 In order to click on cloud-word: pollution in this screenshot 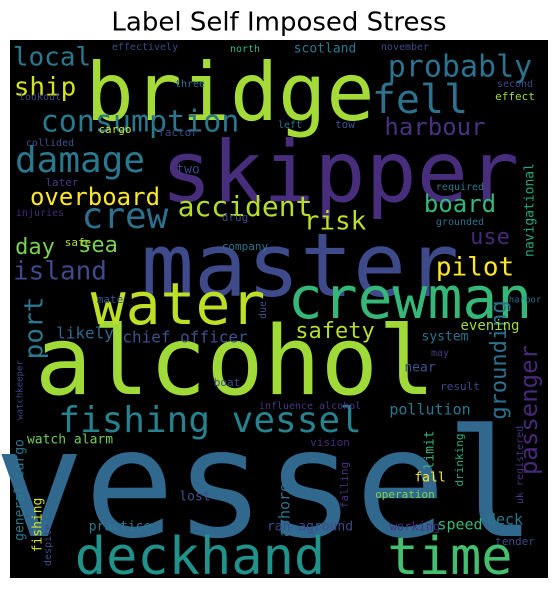, I will do `click(429, 410)`.